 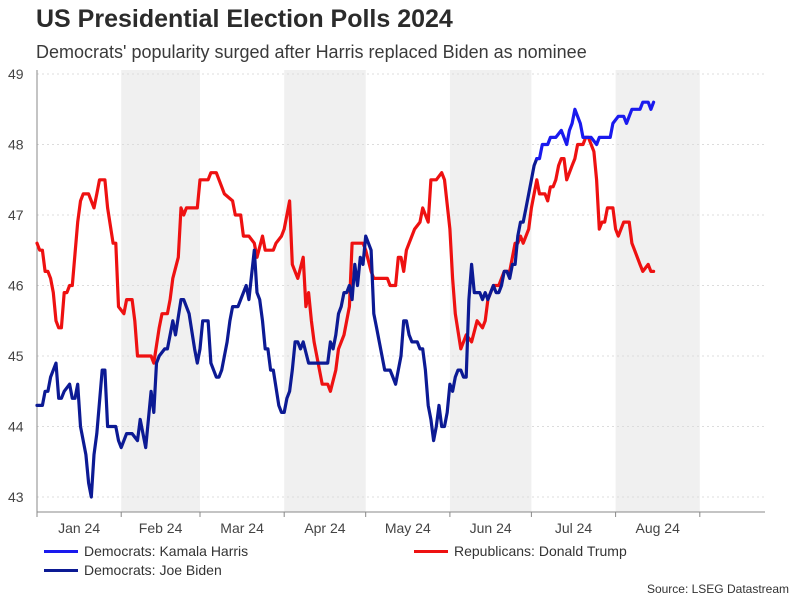 I want to click on legend-item-trump: Republicans: Donald Trump, so click(x=520, y=551).